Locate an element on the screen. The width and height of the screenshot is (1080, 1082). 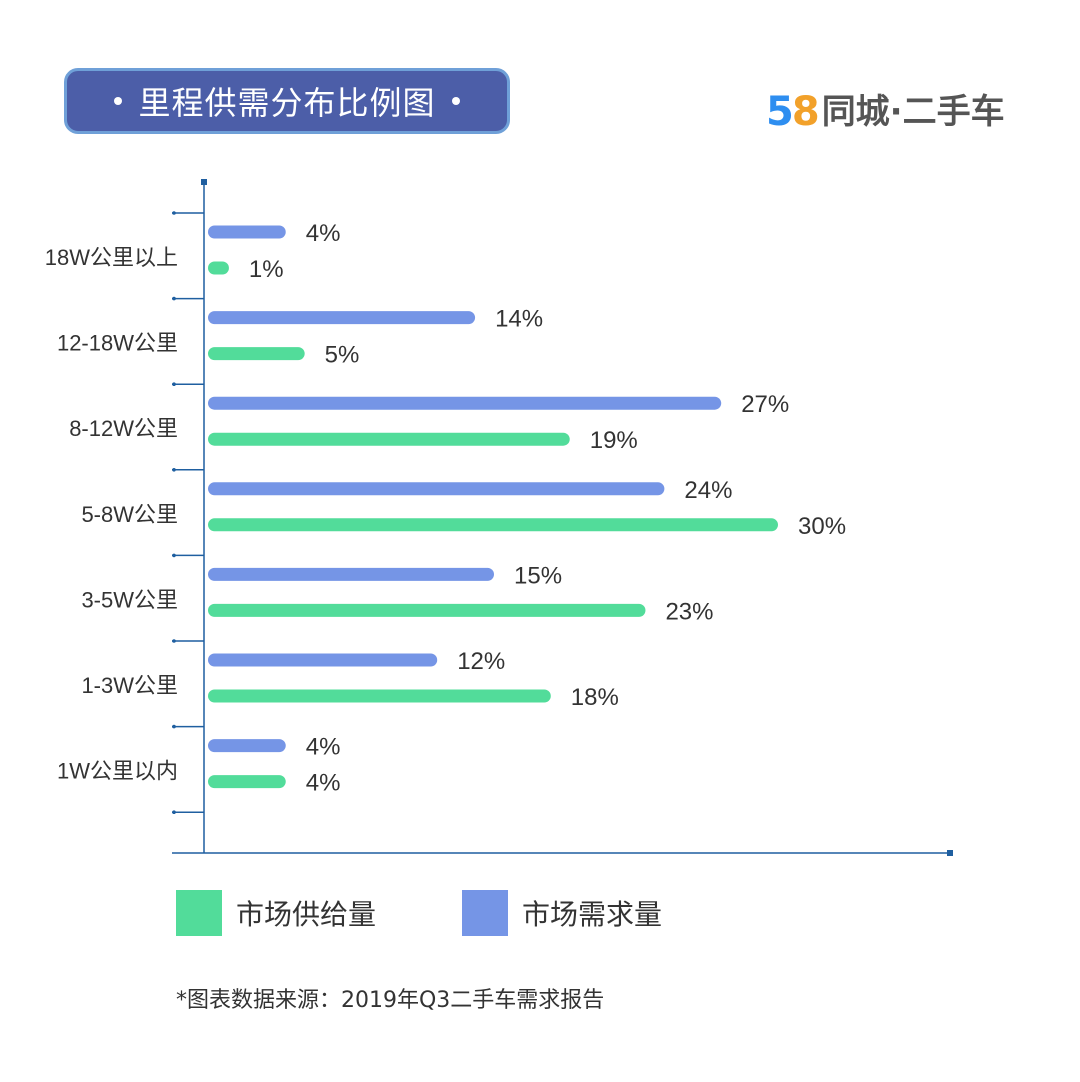
data-label-demand: 15% is located at coordinates (538, 575).